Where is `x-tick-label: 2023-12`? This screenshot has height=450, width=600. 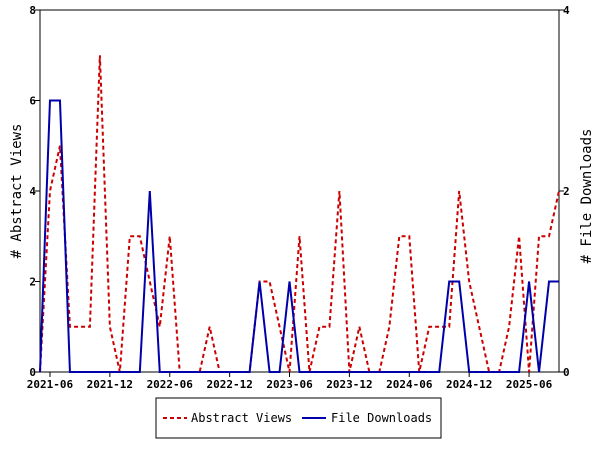 x-tick-label: 2023-12 is located at coordinates (349, 384).